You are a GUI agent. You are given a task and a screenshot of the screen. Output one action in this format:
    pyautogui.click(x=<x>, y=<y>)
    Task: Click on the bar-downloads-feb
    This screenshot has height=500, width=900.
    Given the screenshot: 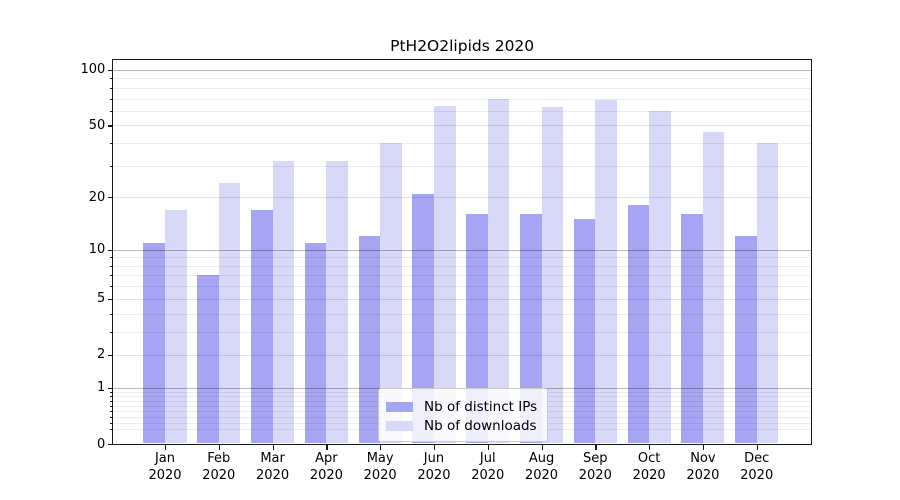 What is the action you would take?
    pyautogui.click(x=229, y=313)
    